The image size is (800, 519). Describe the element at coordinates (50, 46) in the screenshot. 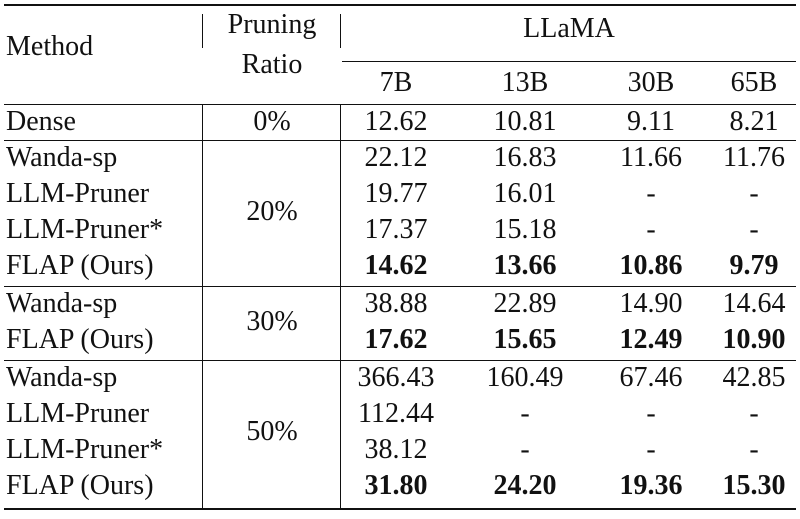

I see `header-method: Method` at that location.